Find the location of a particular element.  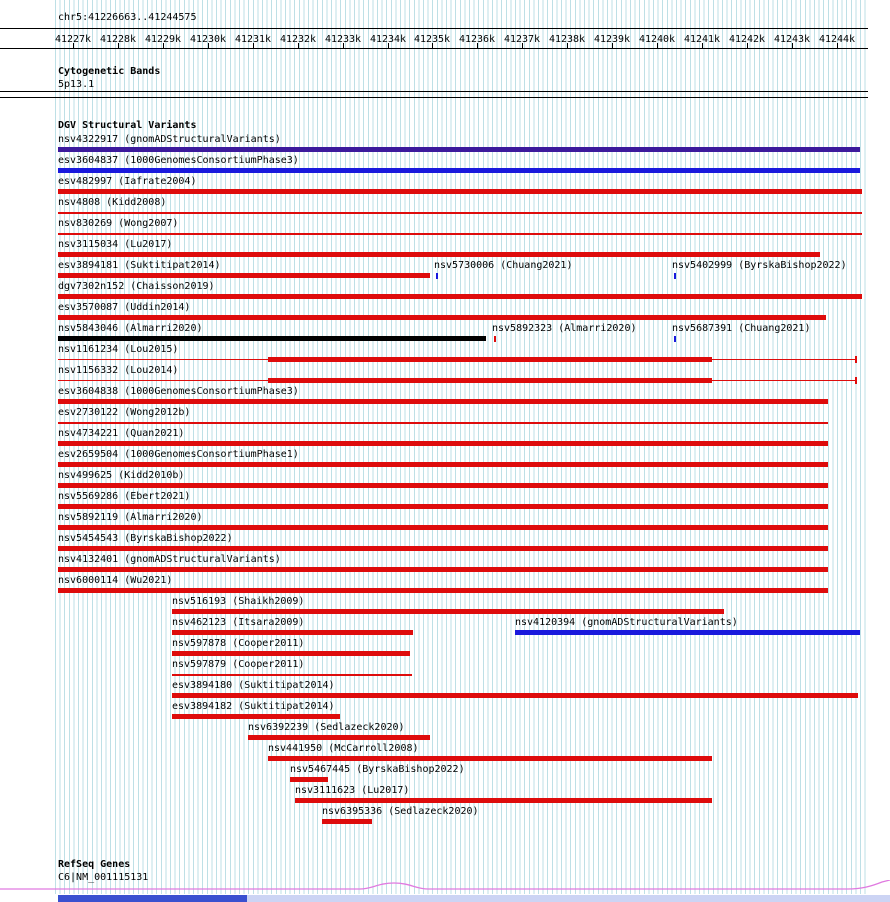

variant-label: esv3894180 (Suktitipat2014) is located at coordinates (253, 685).